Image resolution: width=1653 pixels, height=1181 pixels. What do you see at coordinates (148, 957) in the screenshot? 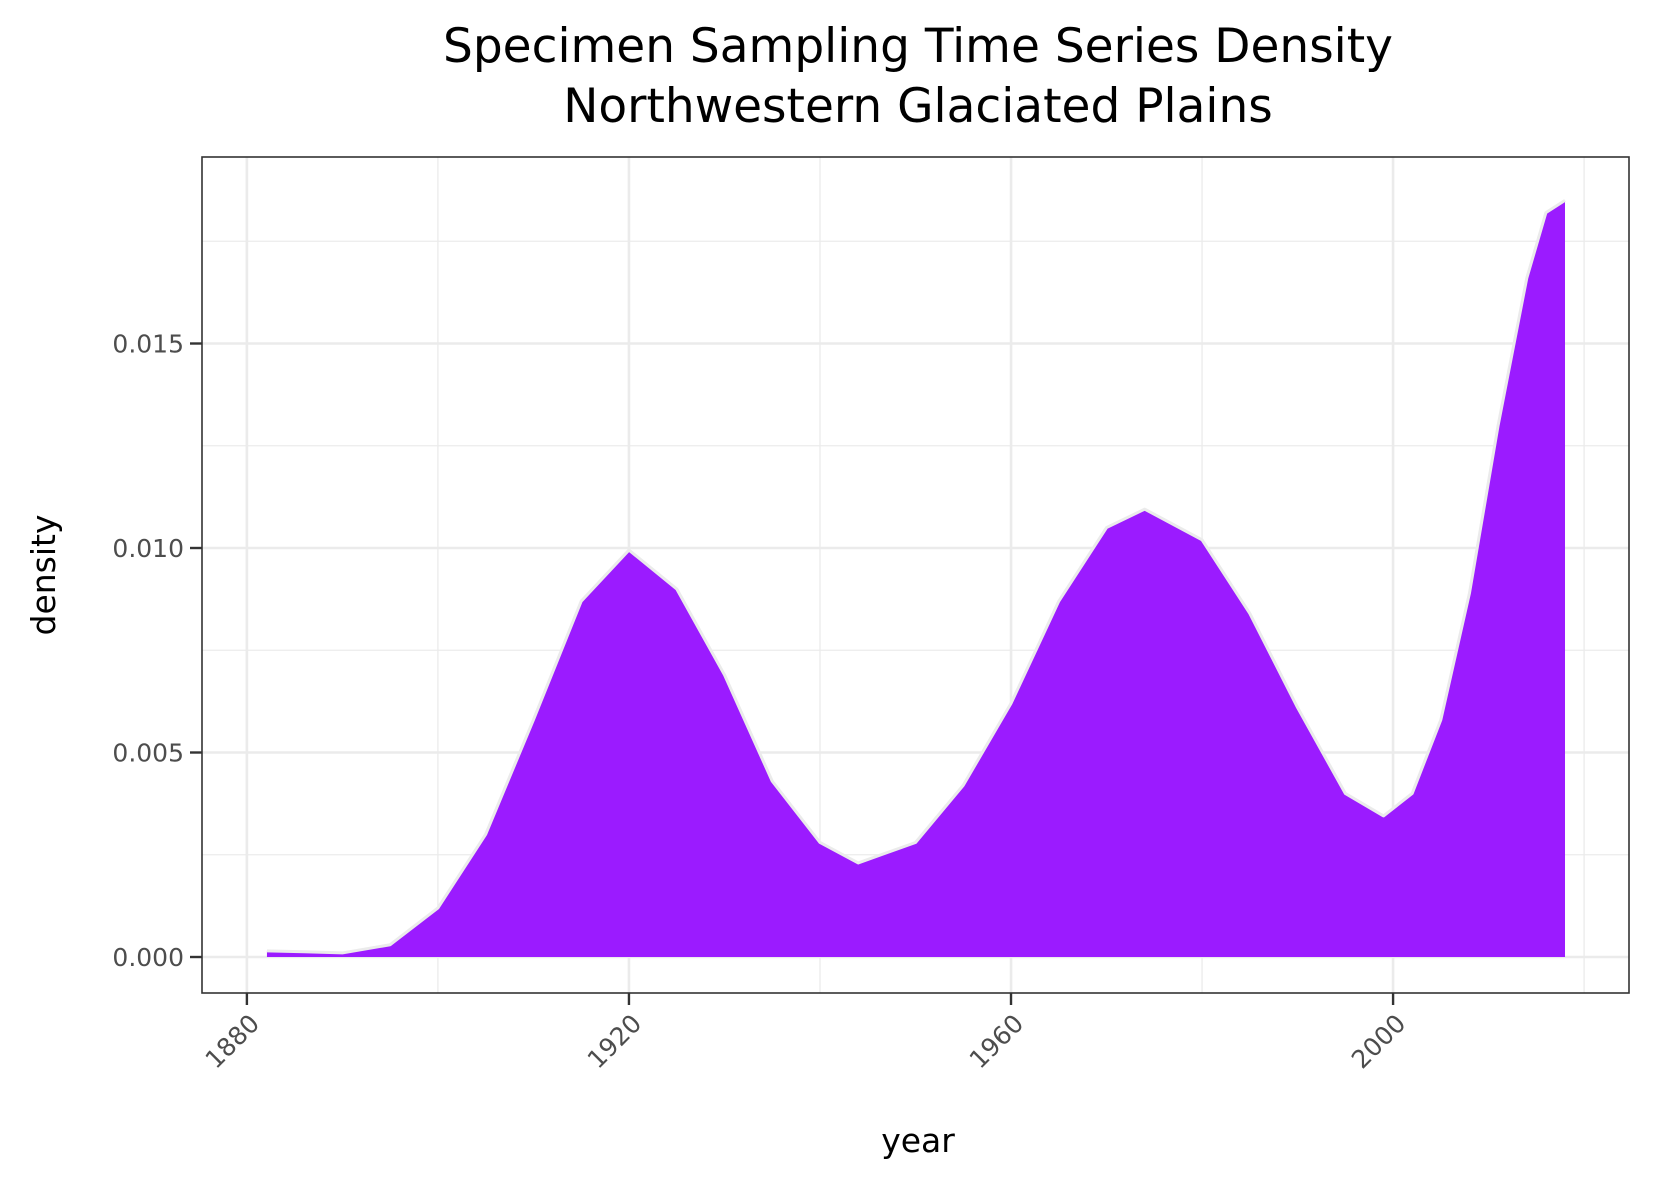
I see `y-tick-label: 0.000` at bounding box center [148, 957].